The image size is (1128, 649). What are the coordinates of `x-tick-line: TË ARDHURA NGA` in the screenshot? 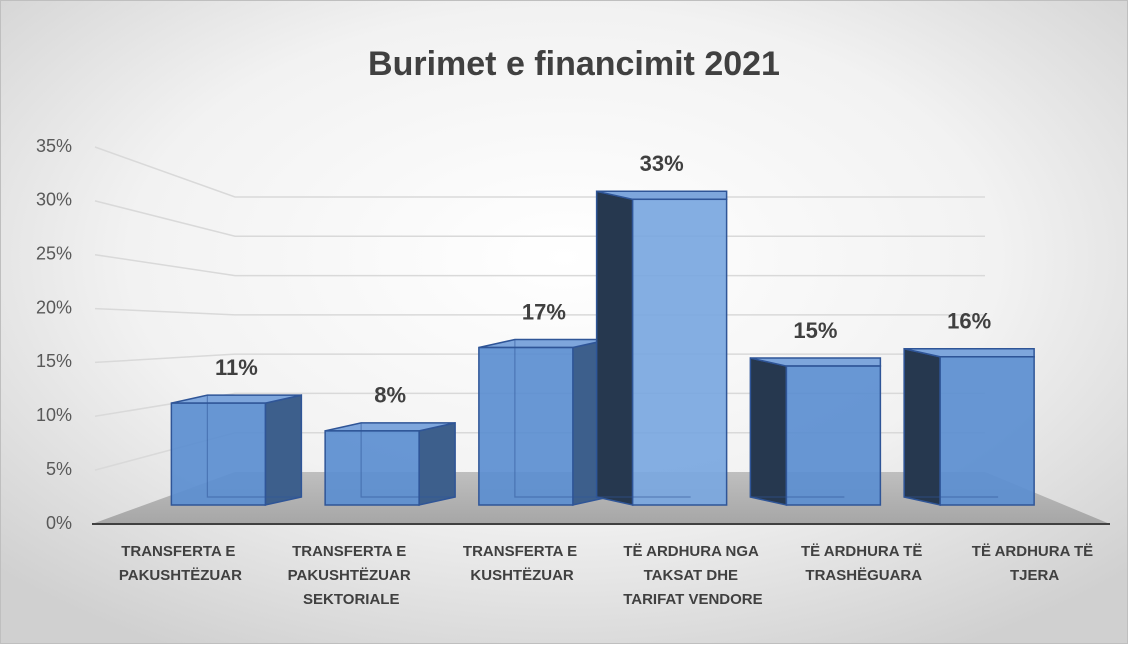 It's located at (692, 551).